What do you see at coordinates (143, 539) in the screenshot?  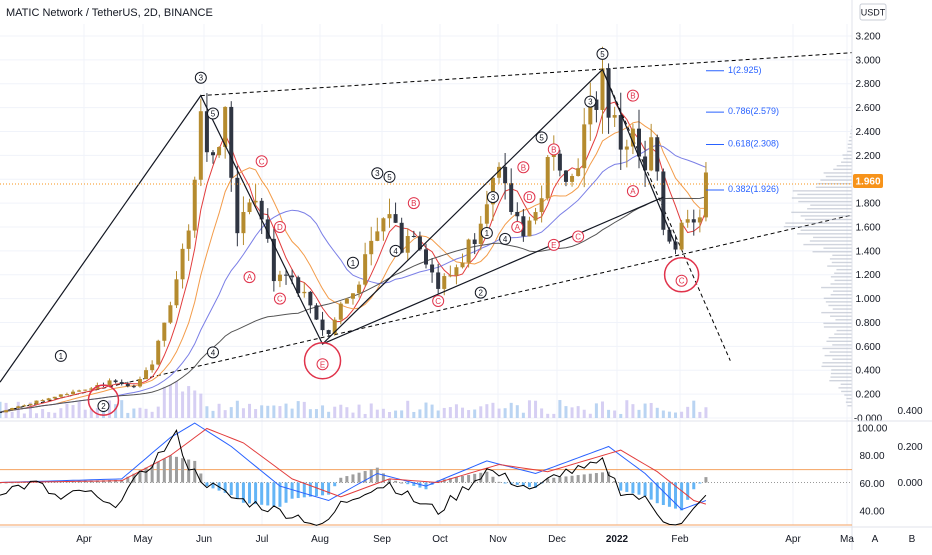 I see `time-tick-label: May` at bounding box center [143, 539].